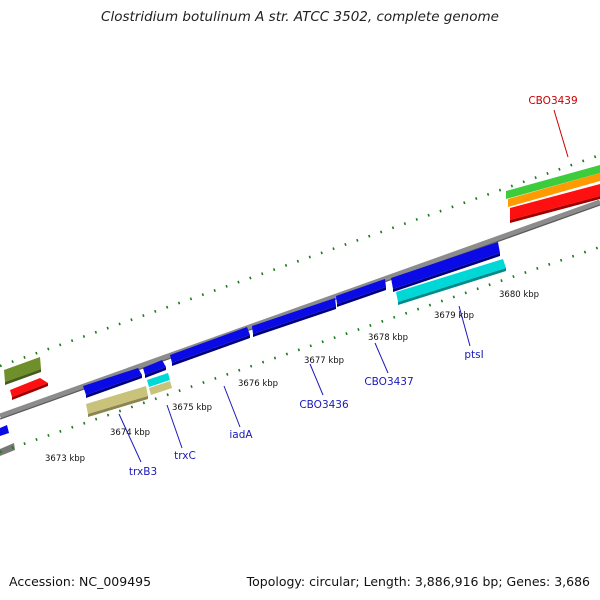  I want to click on scale-label-3675: 3675 kbp, so click(192, 408).